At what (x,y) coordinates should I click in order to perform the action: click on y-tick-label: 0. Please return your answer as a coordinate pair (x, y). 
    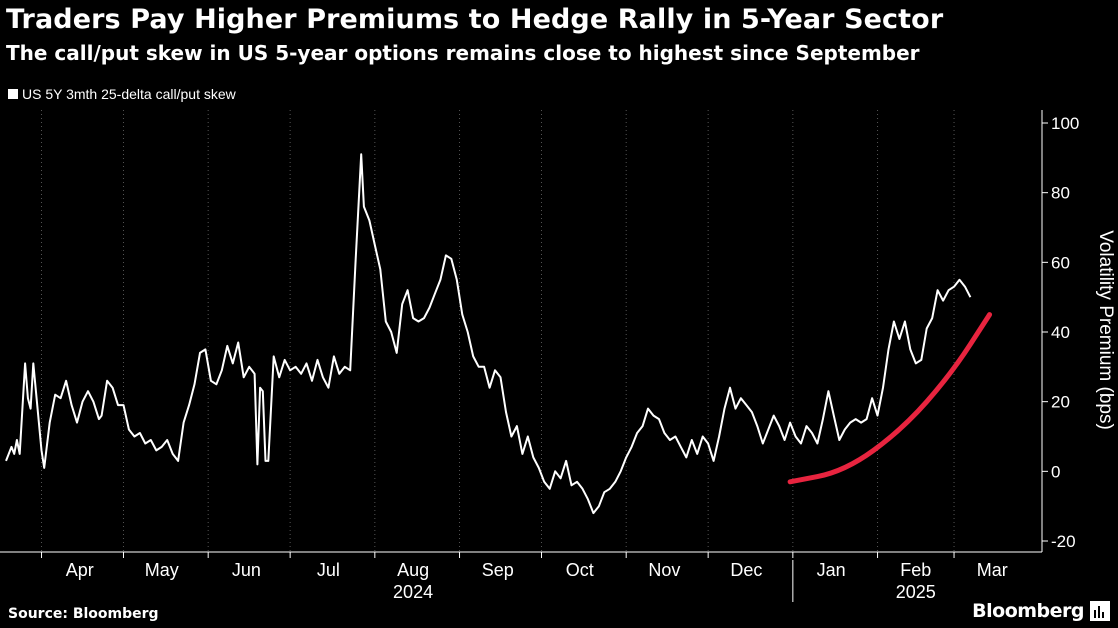
    Looking at the image, I should click on (1055, 471).